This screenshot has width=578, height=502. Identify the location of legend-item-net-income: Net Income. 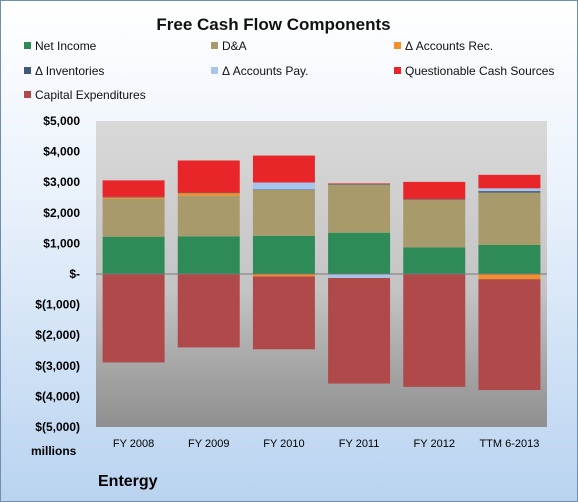
(60, 46).